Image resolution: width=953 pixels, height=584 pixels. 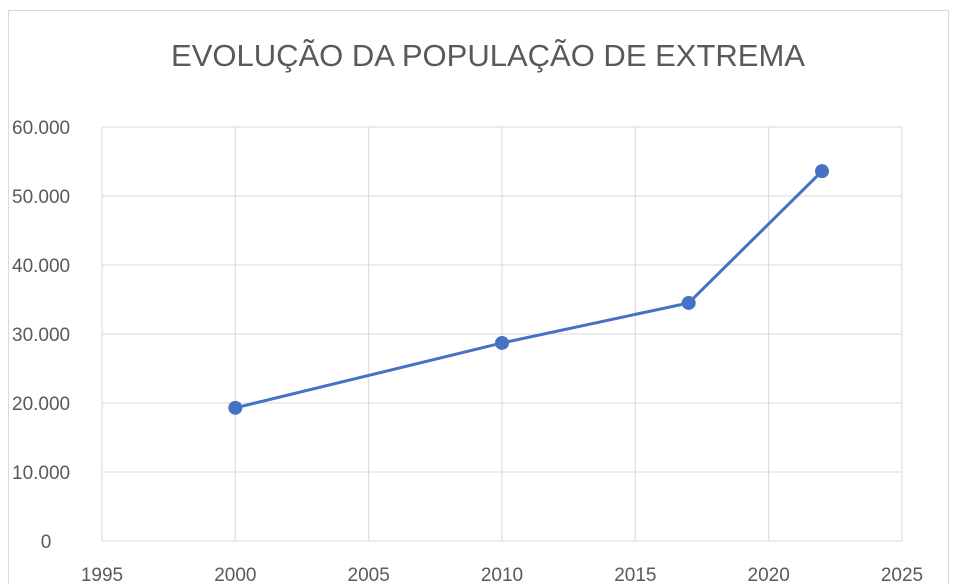 What do you see at coordinates (41, 404) in the screenshot?
I see `y-tick-label: 20.000` at bounding box center [41, 404].